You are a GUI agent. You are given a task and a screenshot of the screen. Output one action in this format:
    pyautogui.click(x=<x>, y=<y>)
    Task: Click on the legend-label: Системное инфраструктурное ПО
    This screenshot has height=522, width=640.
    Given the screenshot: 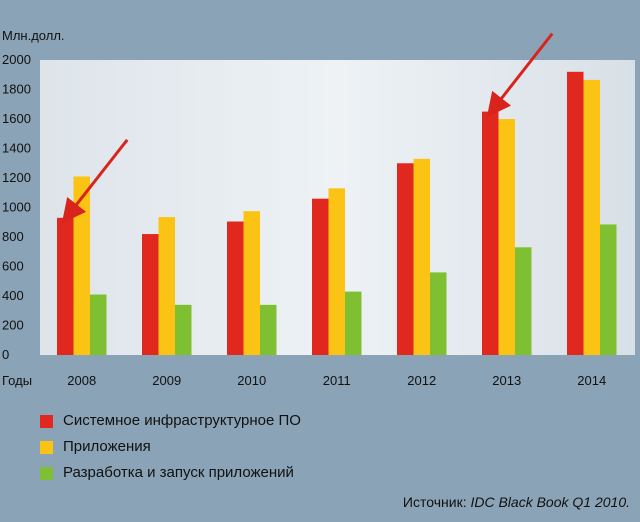 What is the action you would take?
    pyautogui.click(x=182, y=420)
    